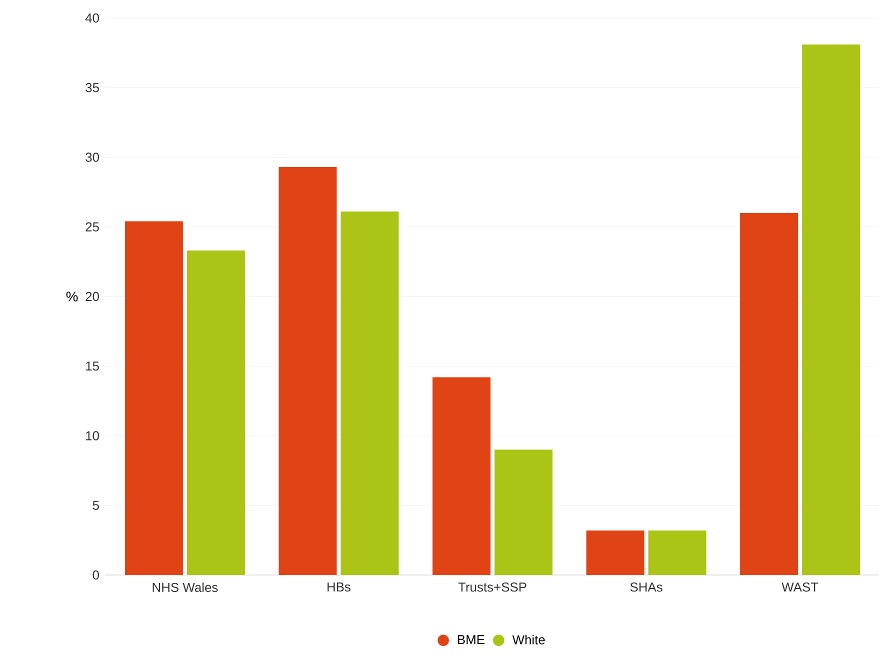  I want to click on legend-label: BME, so click(471, 639).